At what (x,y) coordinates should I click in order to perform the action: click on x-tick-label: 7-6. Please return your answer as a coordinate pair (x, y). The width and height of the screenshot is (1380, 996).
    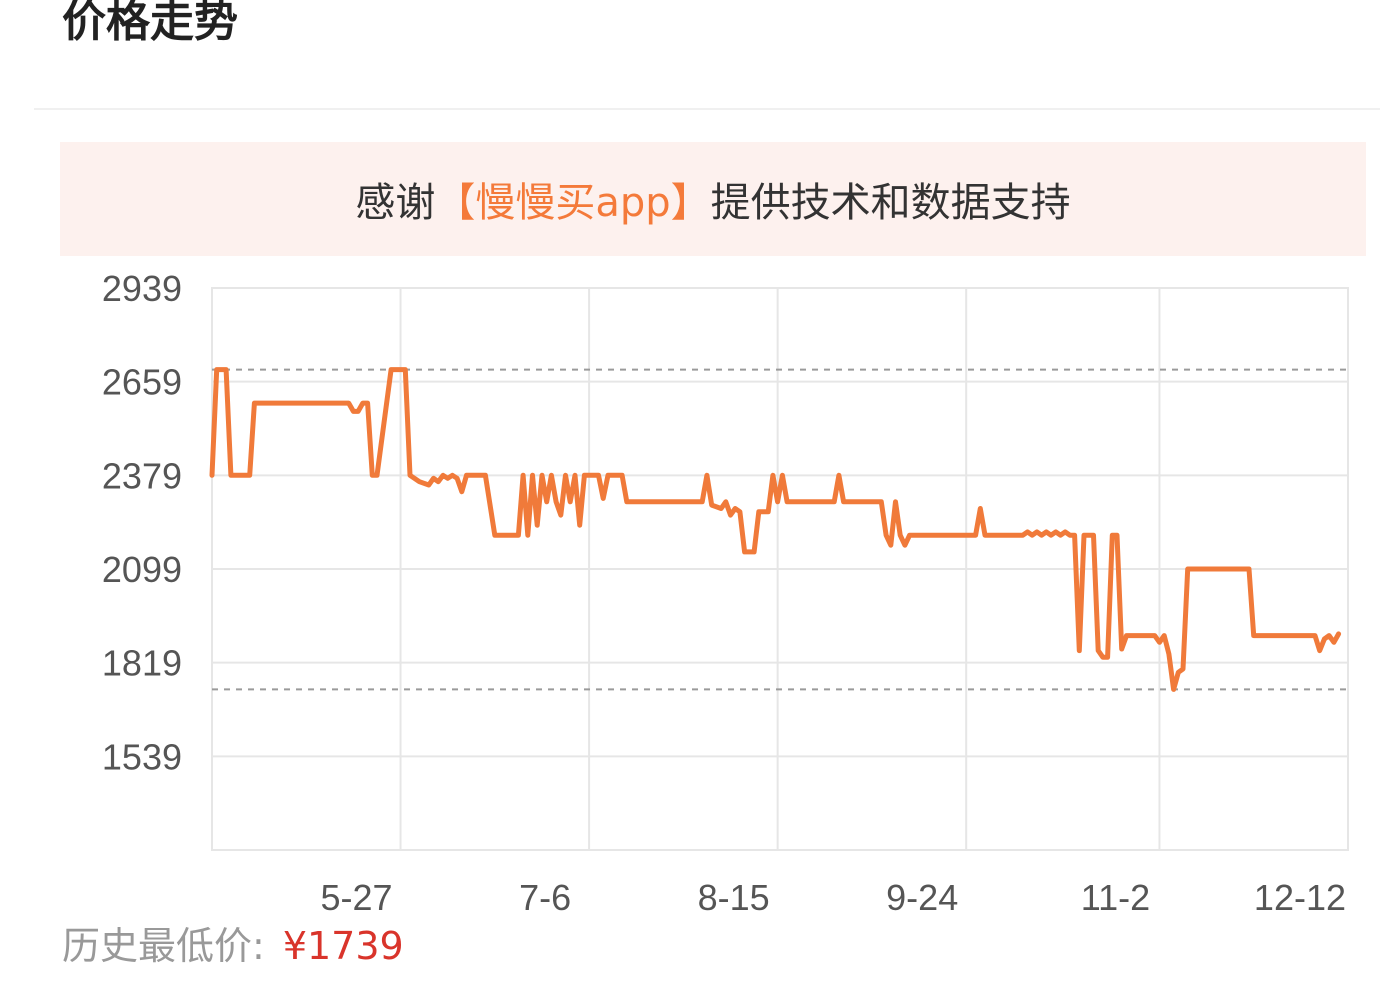
    Looking at the image, I should click on (545, 897).